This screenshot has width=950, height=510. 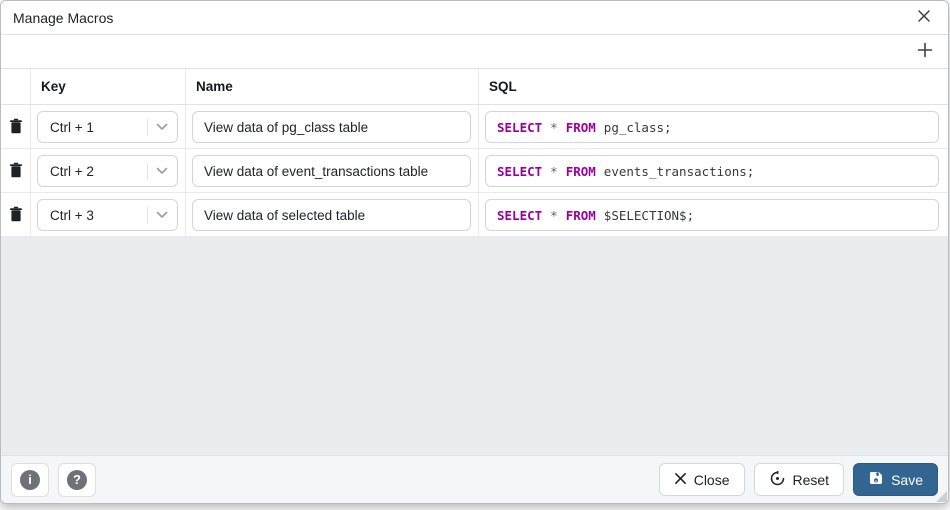 I want to click on dialog-title: Manage Macros, so click(x=63, y=17).